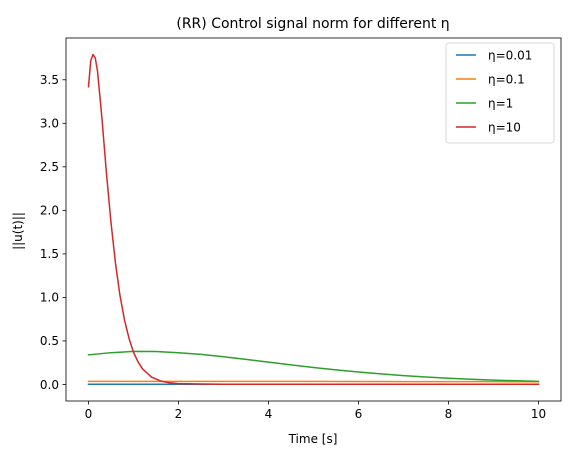  What do you see at coordinates (18, 231) in the screenshot?
I see `y-axis-label: ||u(t)||` at bounding box center [18, 231].